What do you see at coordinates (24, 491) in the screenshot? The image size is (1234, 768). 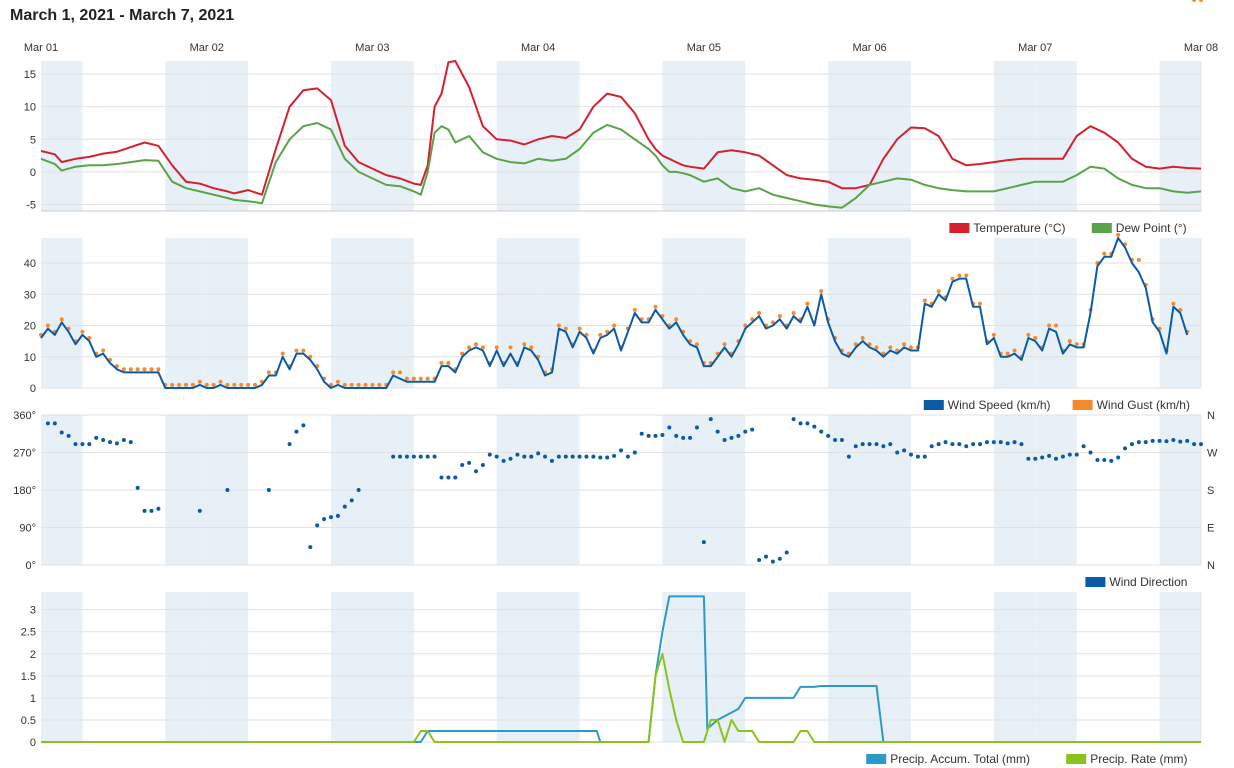 I see `y-tick-label: 180°` at bounding box center [24, 491].